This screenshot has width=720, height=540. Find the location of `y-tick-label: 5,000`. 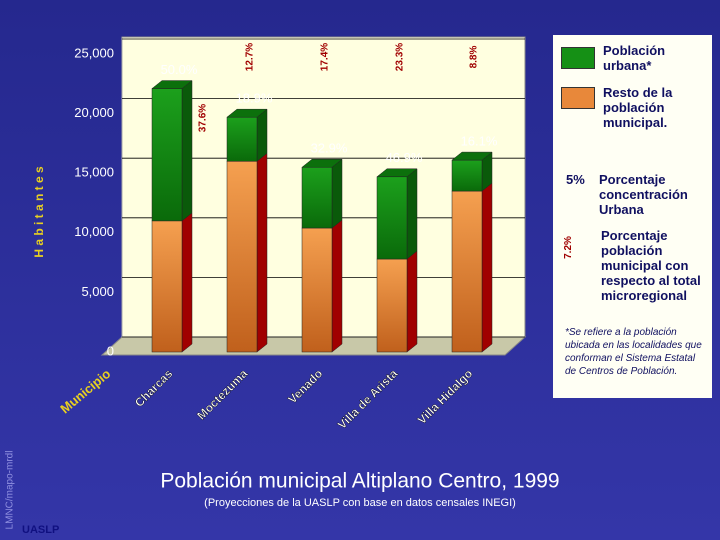

y-tick-label: 5,000 is located at coordinates (97, 291).